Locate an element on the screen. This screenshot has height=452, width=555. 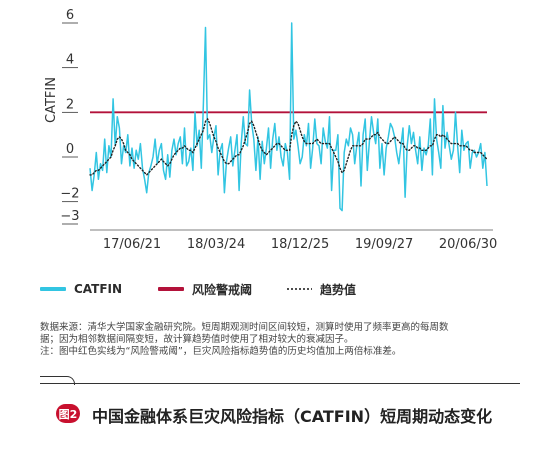
figure-title: 中国金融体系巨灾风险指标（CATFIN）短周期动态变化 is located at coordinates (292, 416).